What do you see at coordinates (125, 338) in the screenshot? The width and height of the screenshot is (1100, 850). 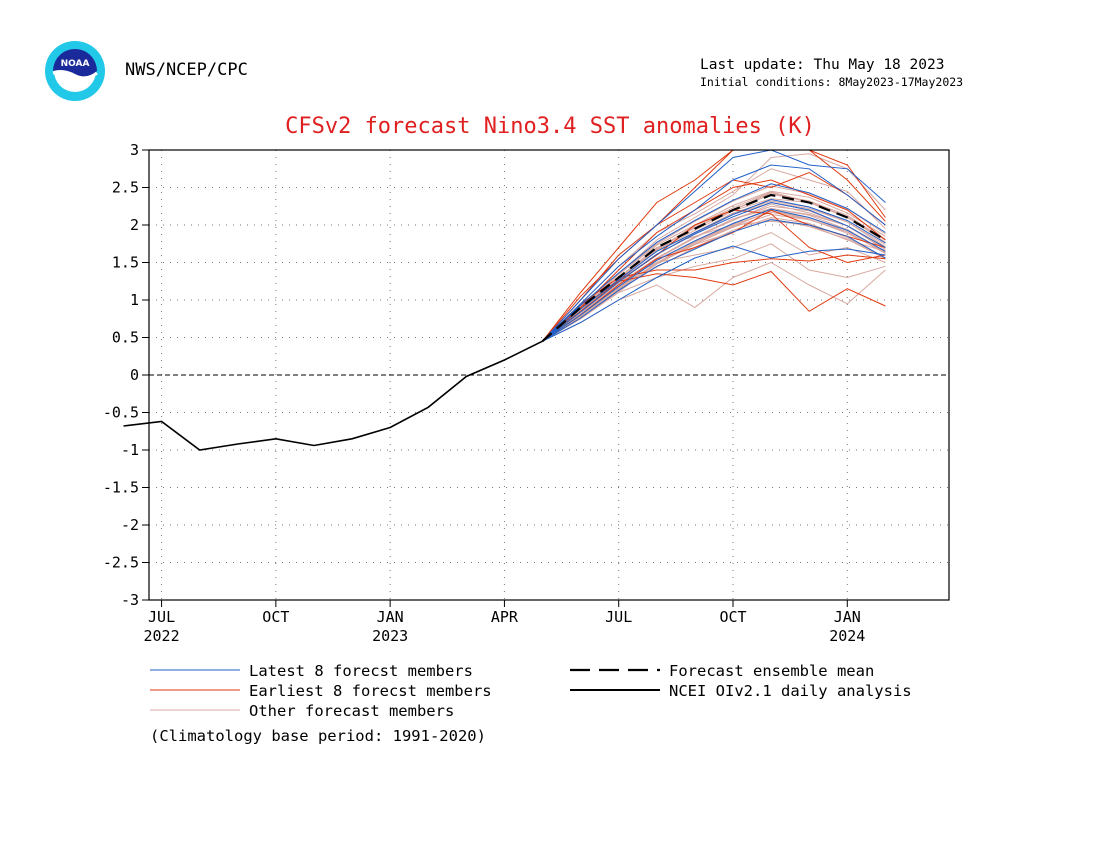 I see `y-tick-label: 0.5` at bounding box center [125, 338].